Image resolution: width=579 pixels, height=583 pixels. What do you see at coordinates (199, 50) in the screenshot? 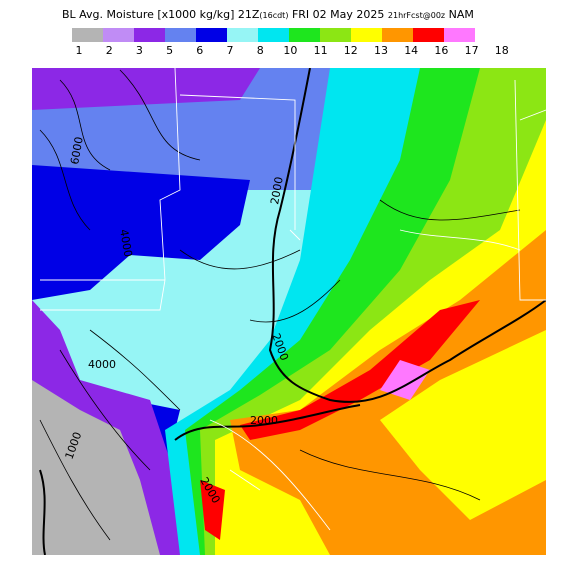
I see `colorbar-label: 6` at bounding box center [199, 50].